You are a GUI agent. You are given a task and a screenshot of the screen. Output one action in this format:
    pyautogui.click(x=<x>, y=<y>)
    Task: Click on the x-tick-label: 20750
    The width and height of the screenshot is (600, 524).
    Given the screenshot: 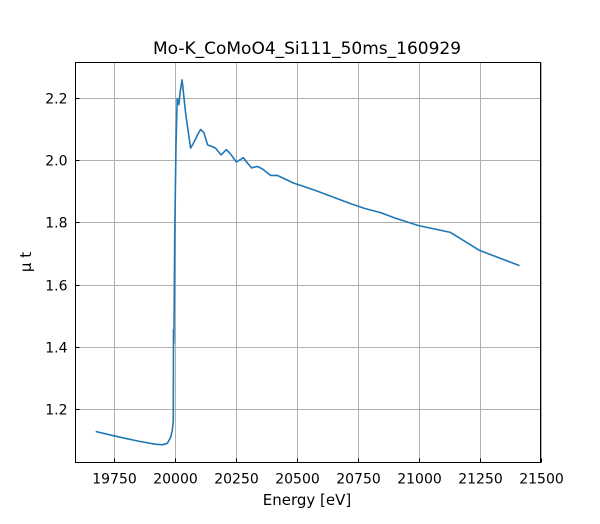 What is the action you would take?
    pyautogui.click(x=358, y=480)
    